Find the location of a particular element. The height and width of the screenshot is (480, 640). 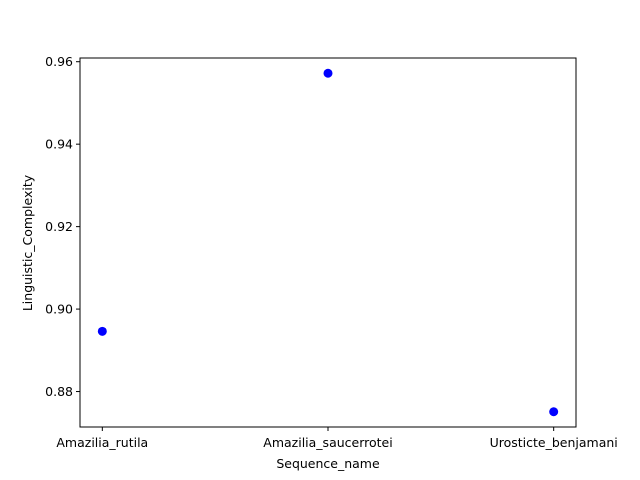

y-tick-label: 0.88 is located at coordinates (59, 391).